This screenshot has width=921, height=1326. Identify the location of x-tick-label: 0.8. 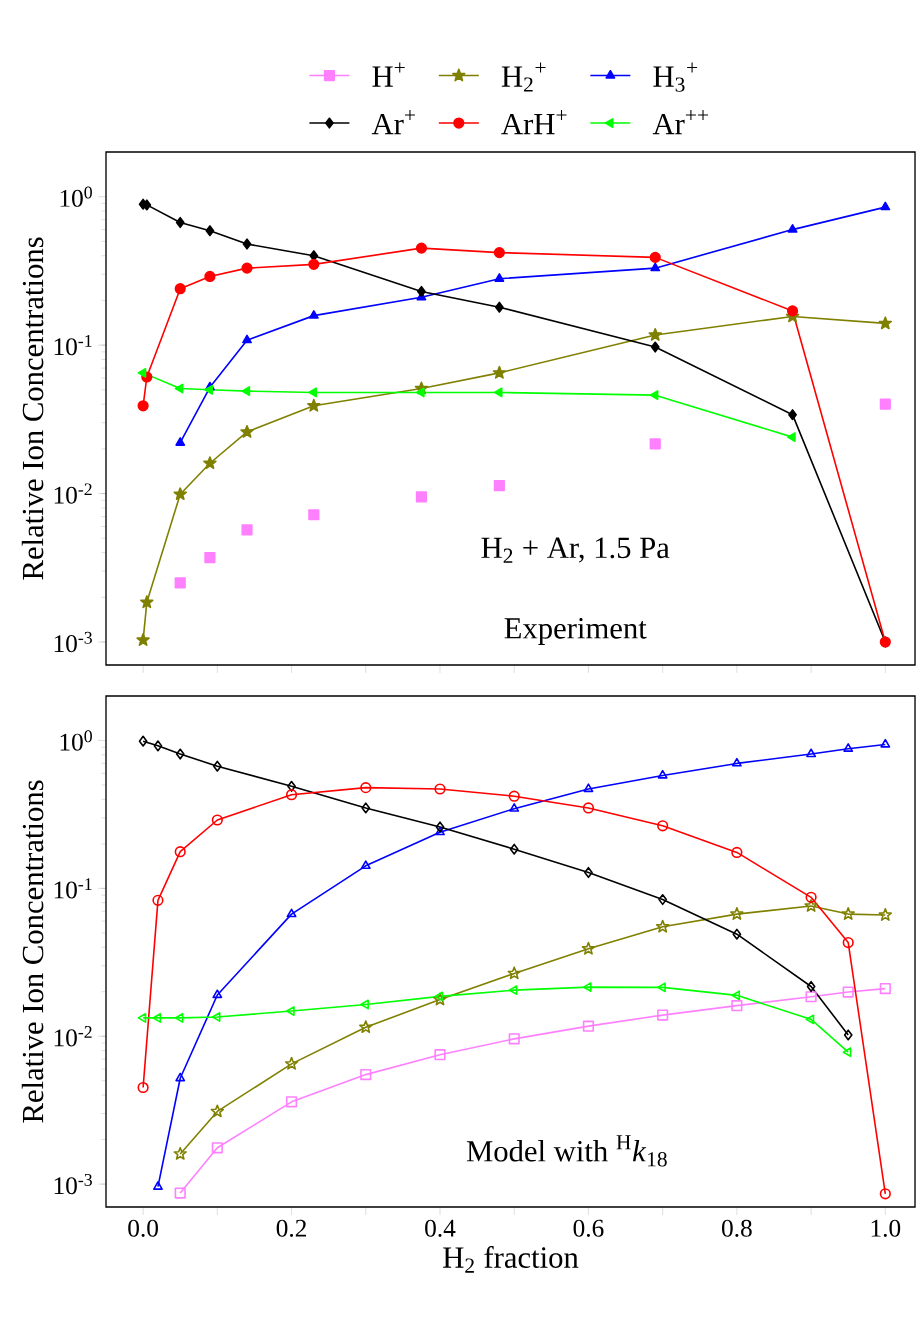
(737, 1228).